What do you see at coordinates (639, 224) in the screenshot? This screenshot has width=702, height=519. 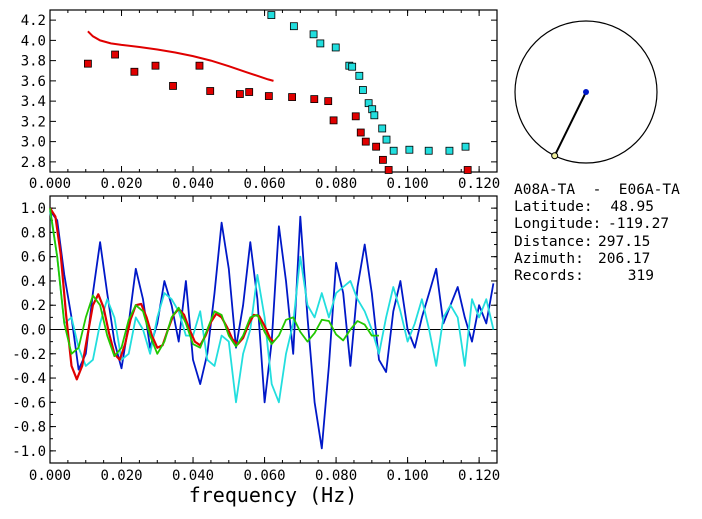 I see `info-value: -119.27` at bounding box center [639, 224].